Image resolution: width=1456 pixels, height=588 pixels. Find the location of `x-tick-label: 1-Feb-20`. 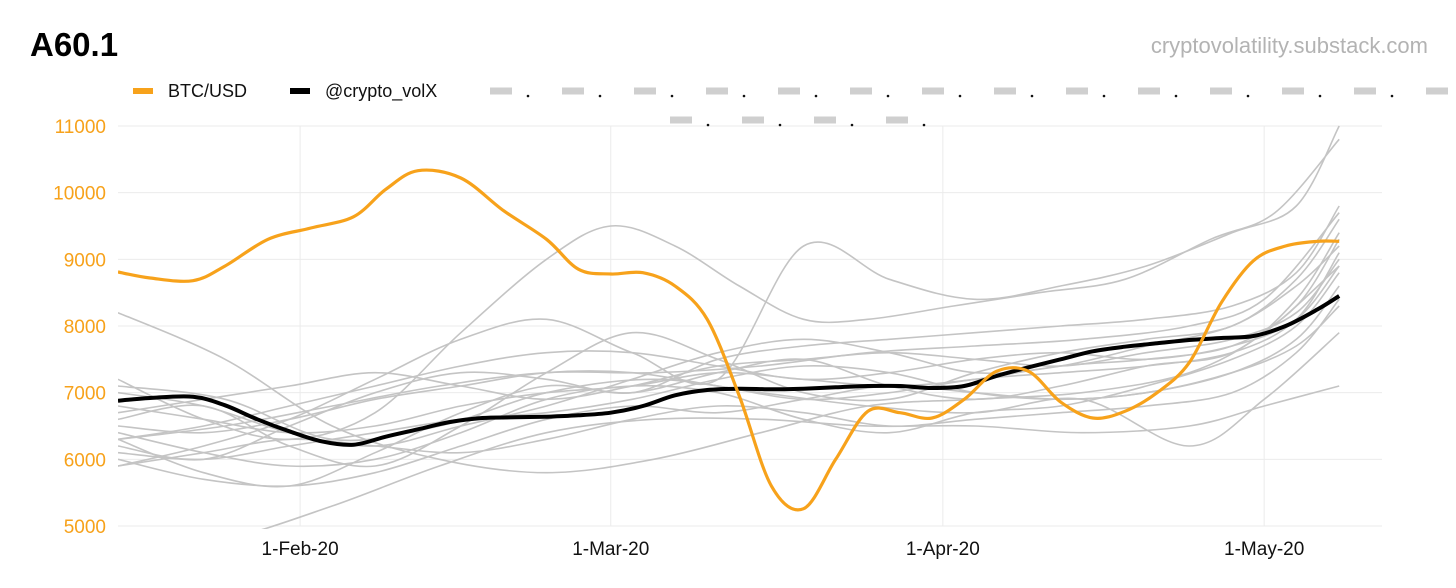

x-tick-label: 1-Feb-20 is located at coordinates (300, 549).